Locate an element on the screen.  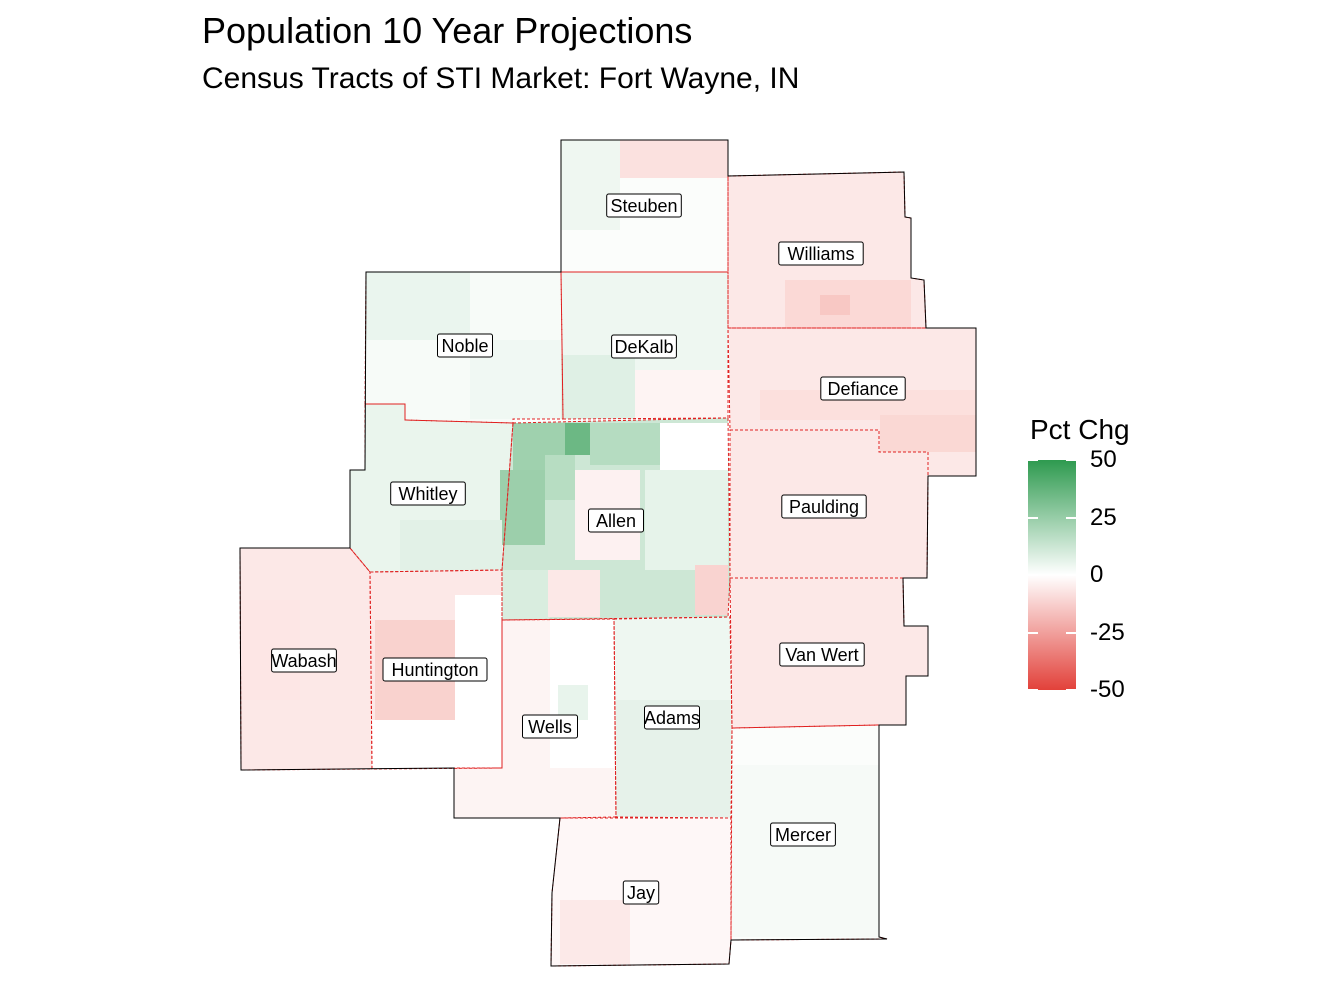
county-label-text: Wabash is located at coordinates (303, 661).